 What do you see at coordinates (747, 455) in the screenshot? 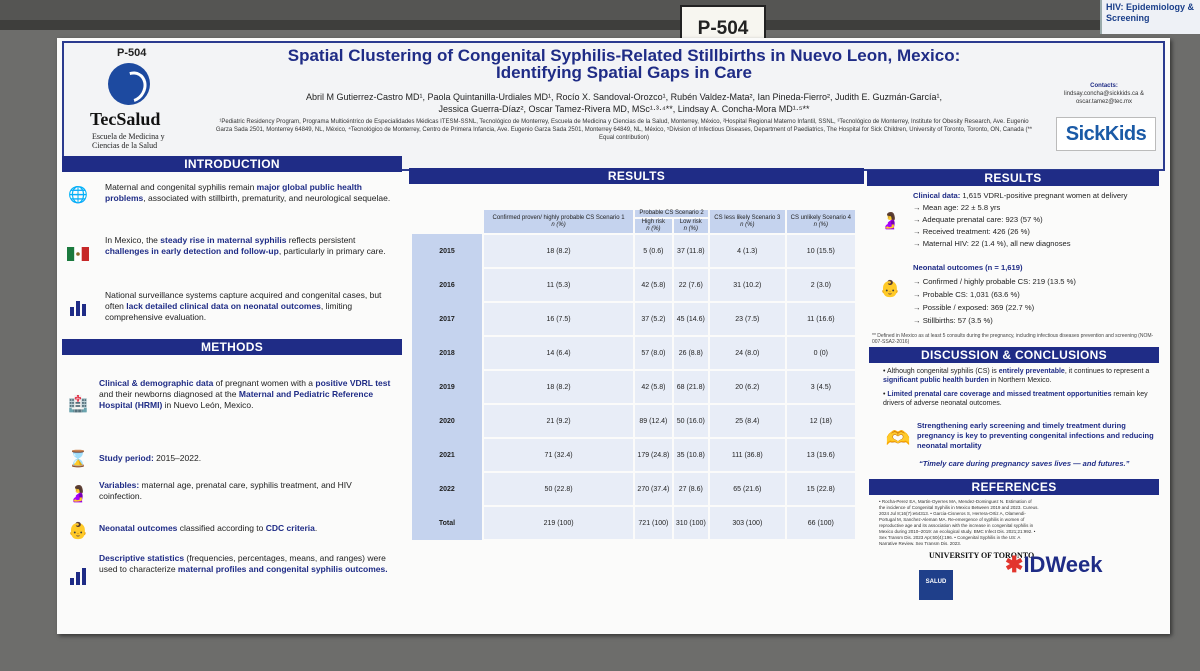
I see `value-cell: 111 (36.8)` at bounding box center [747, 455].